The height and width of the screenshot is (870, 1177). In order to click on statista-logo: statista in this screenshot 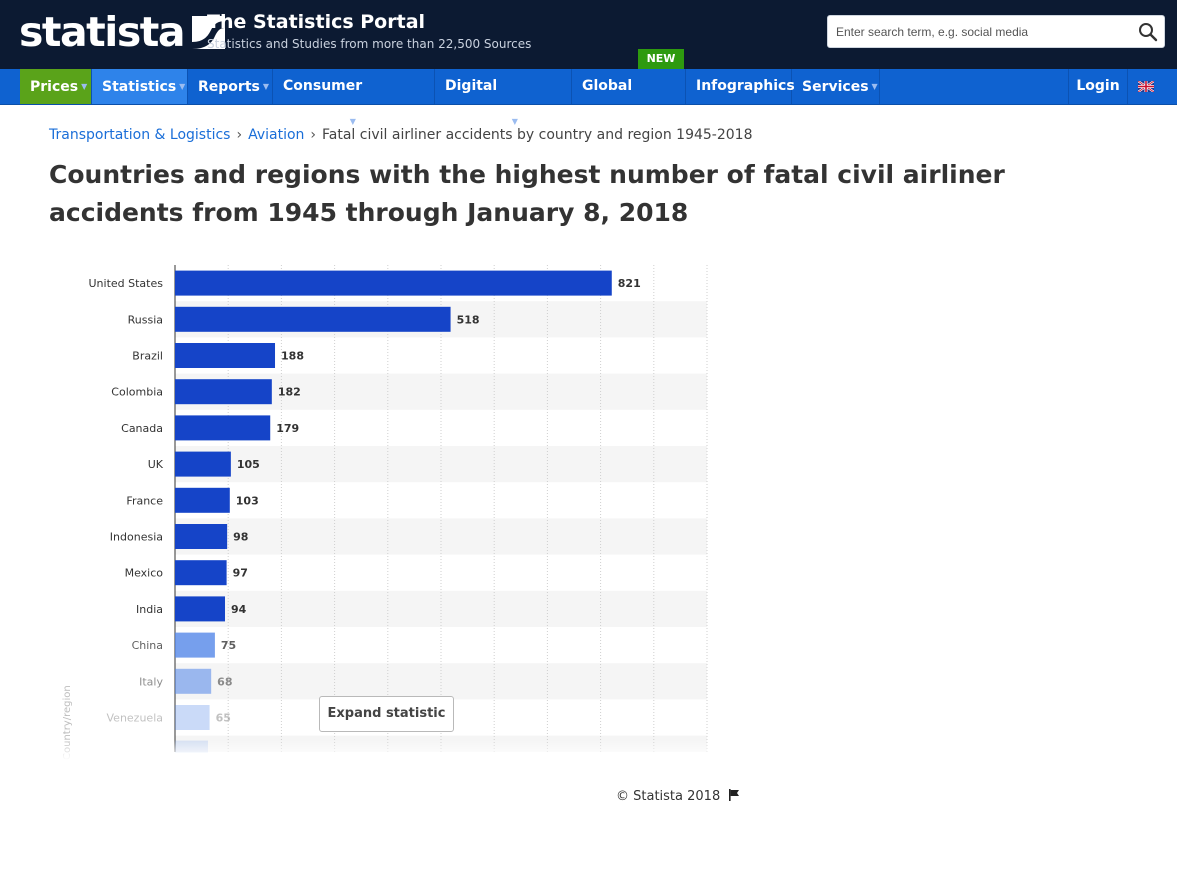, I will do `click(122, 32)`.